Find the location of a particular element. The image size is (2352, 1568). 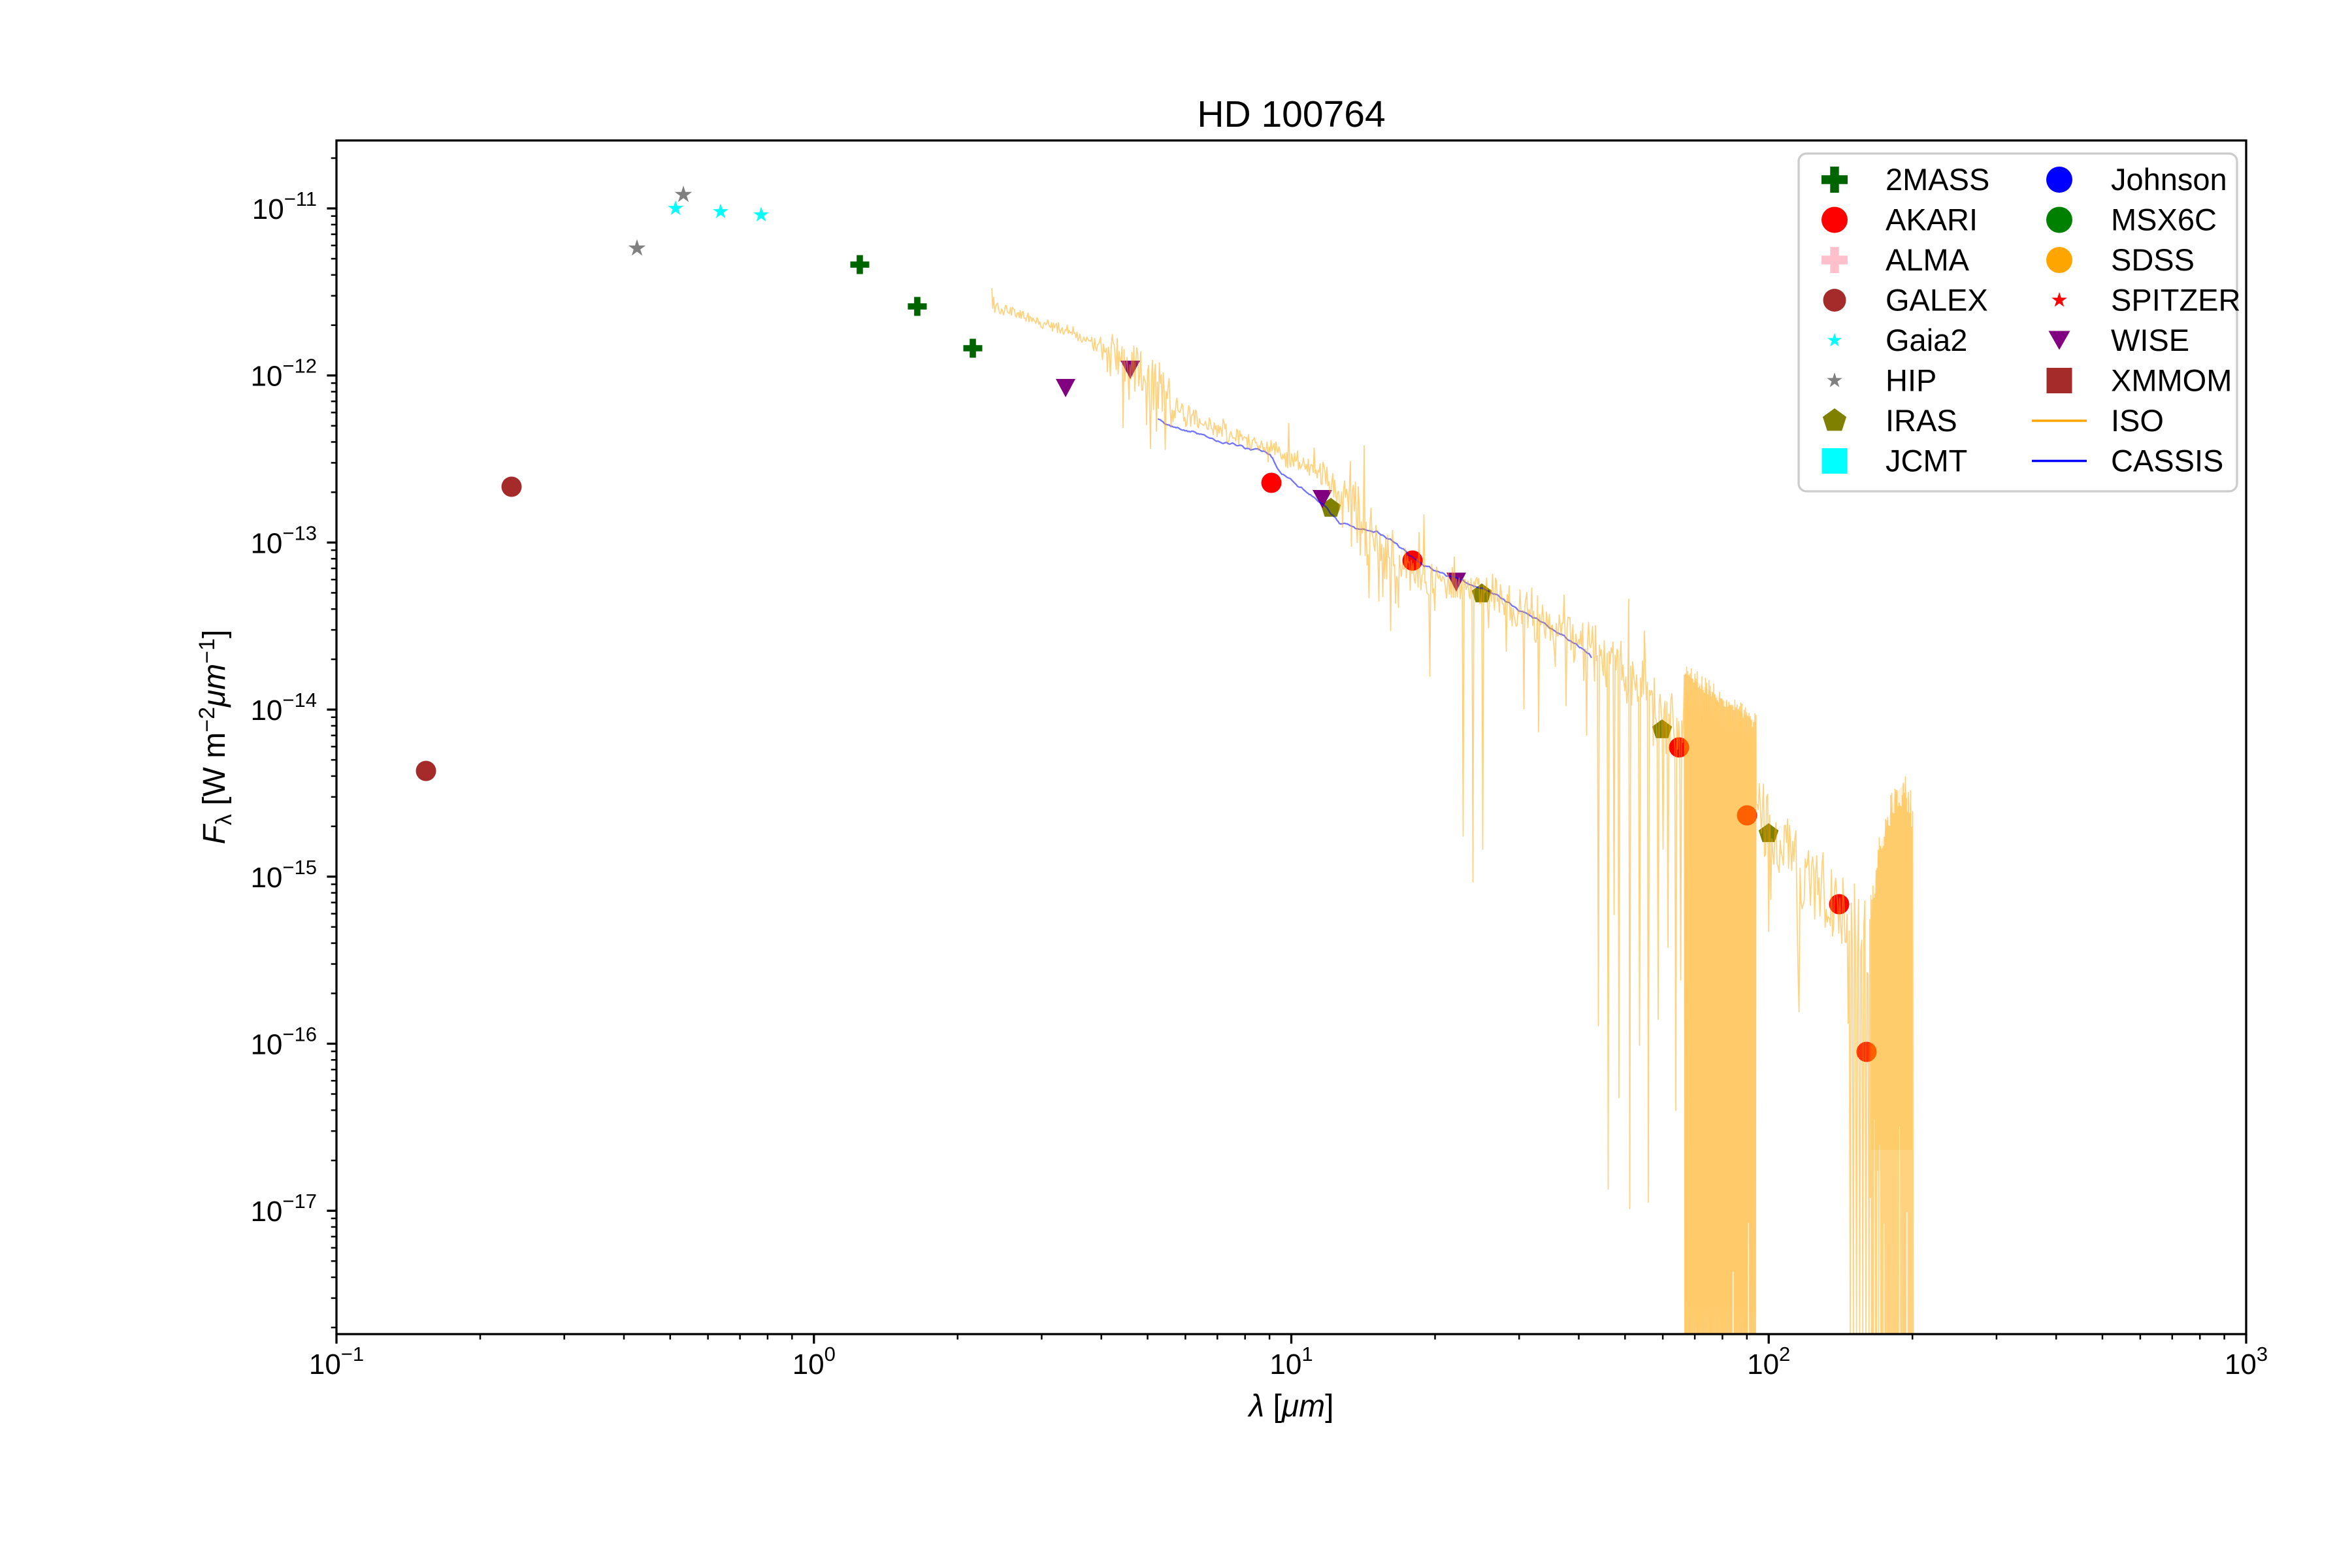

svg-text: CASSIS is located at coordinates (2167, 461).